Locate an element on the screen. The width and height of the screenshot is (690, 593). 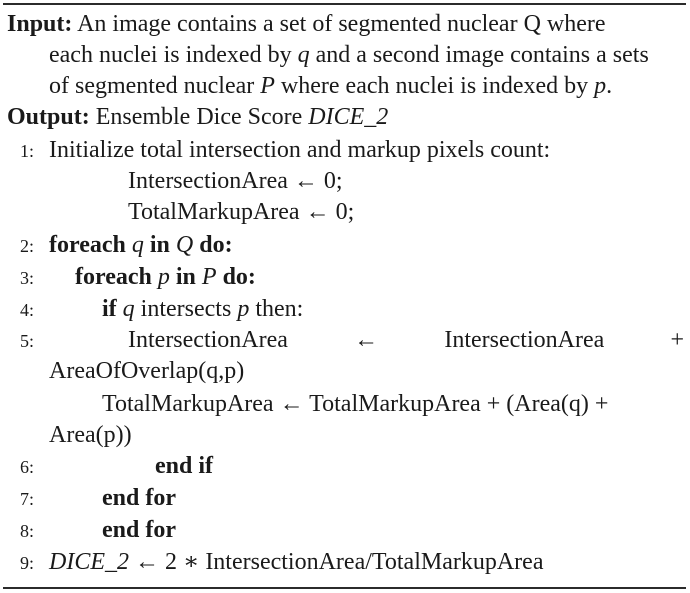
step-4-mid: intersects is located at coordinates (186, 309).